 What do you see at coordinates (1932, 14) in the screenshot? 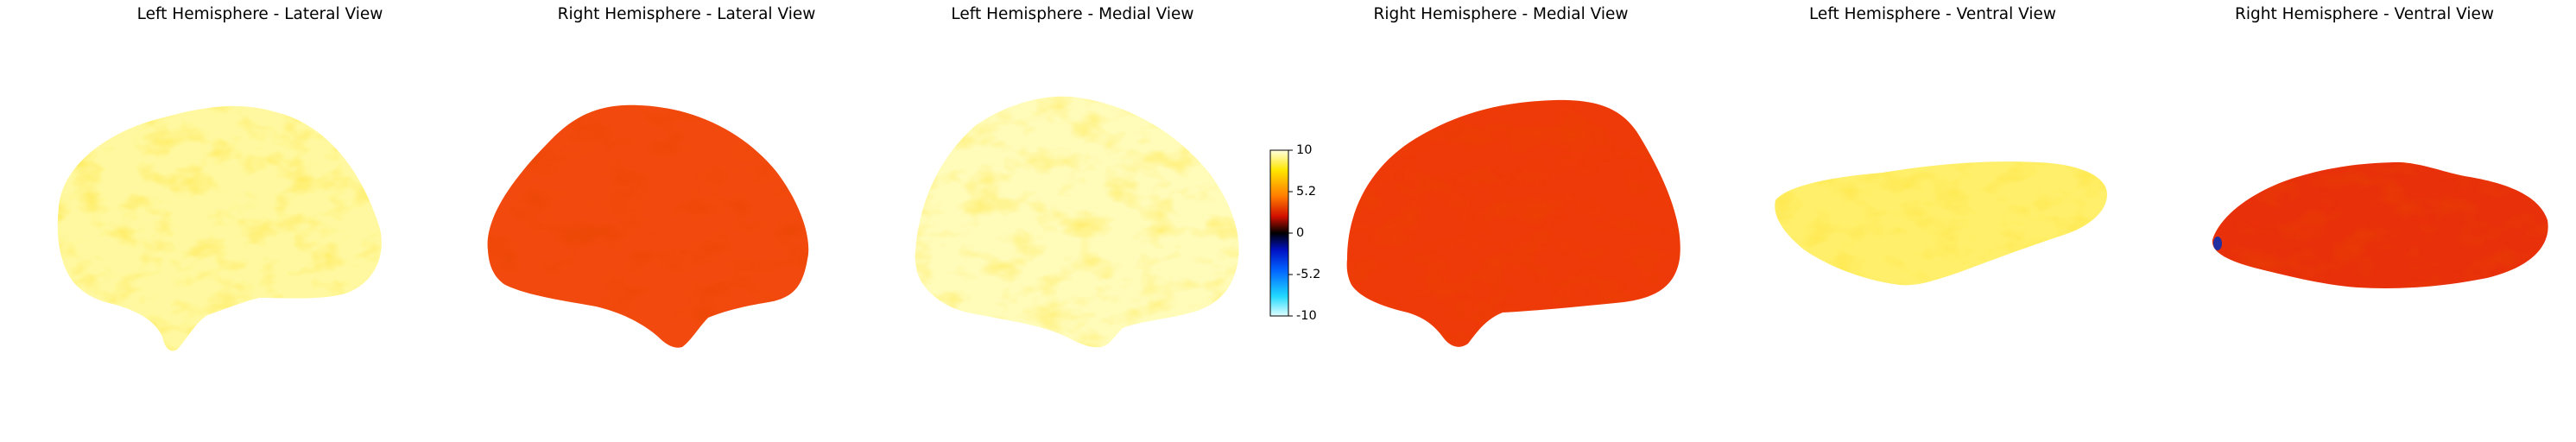
I see `panel-title-left-ventral: Left Hemisphere - Ventral View` at bounding box center [1932, 14].